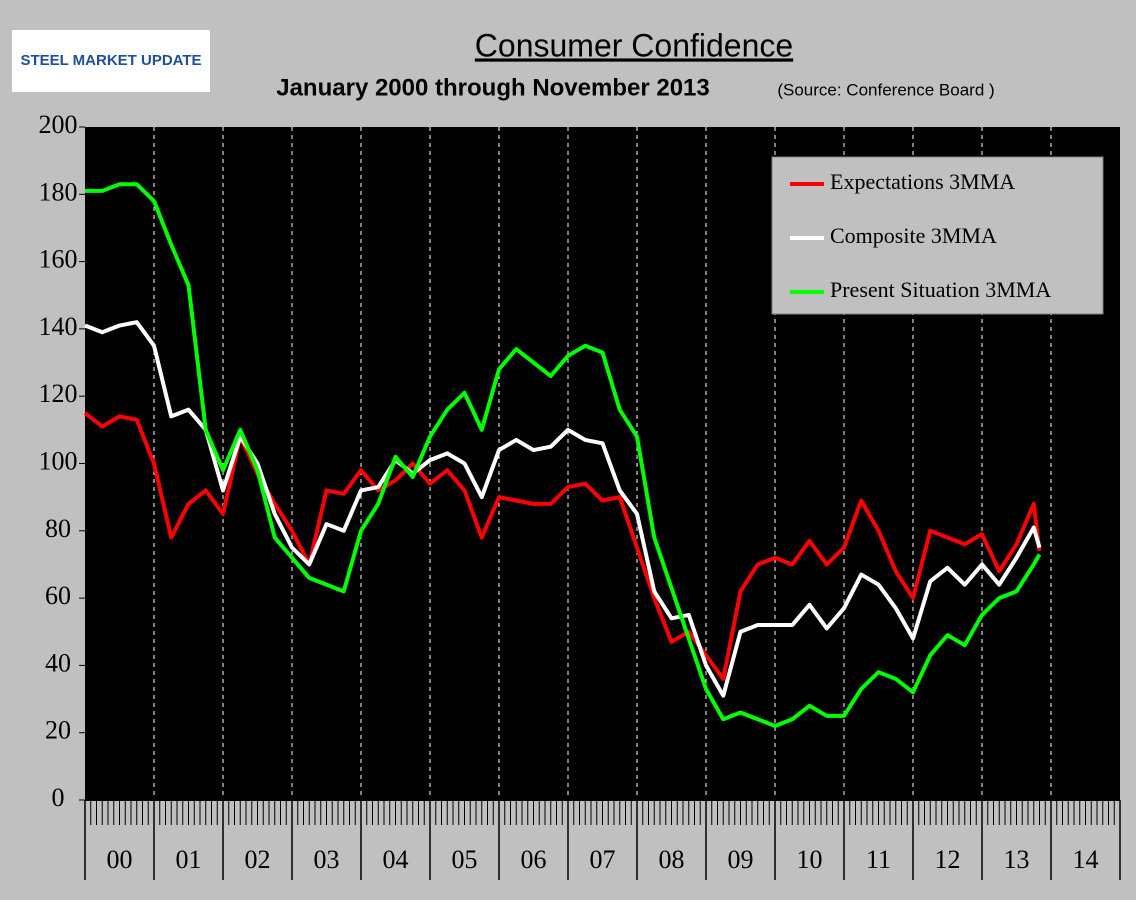  Describe the element at coordinates (58, 730) in the screenshot. I see `y-tick-label: 20` at that location.